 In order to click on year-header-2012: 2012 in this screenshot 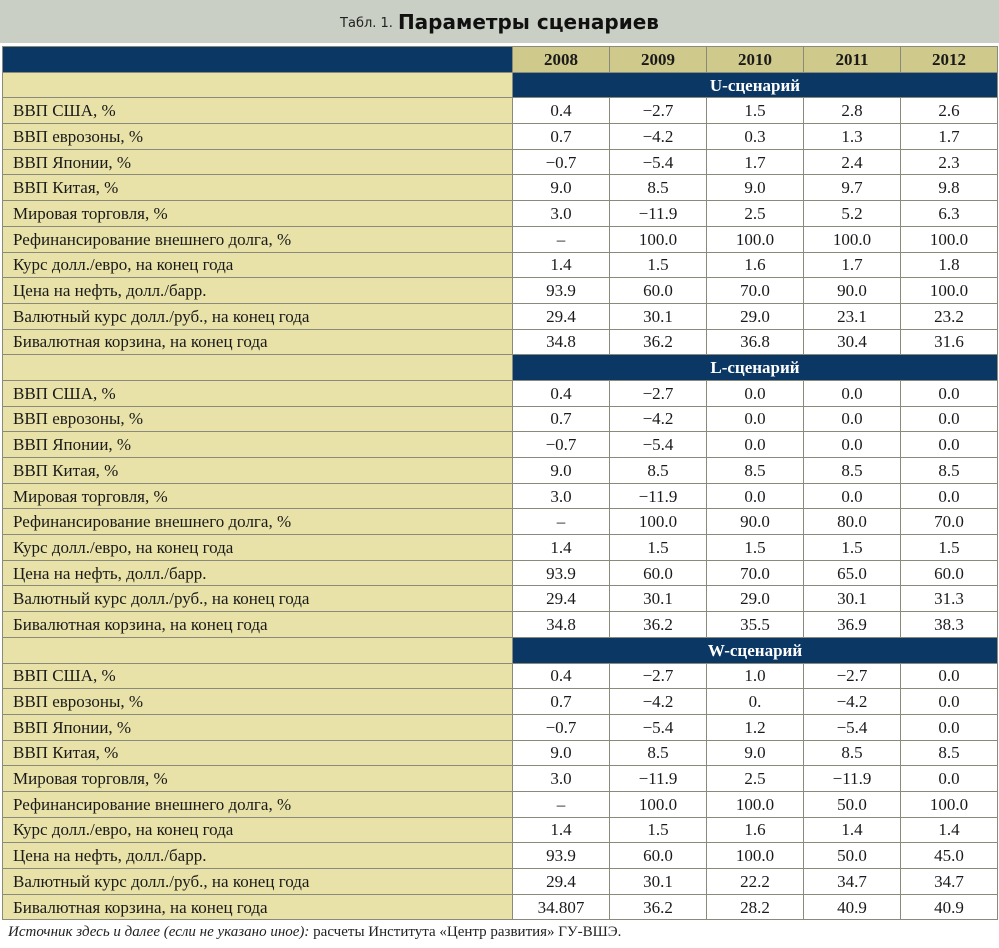, I will do `click(949, 59)`.